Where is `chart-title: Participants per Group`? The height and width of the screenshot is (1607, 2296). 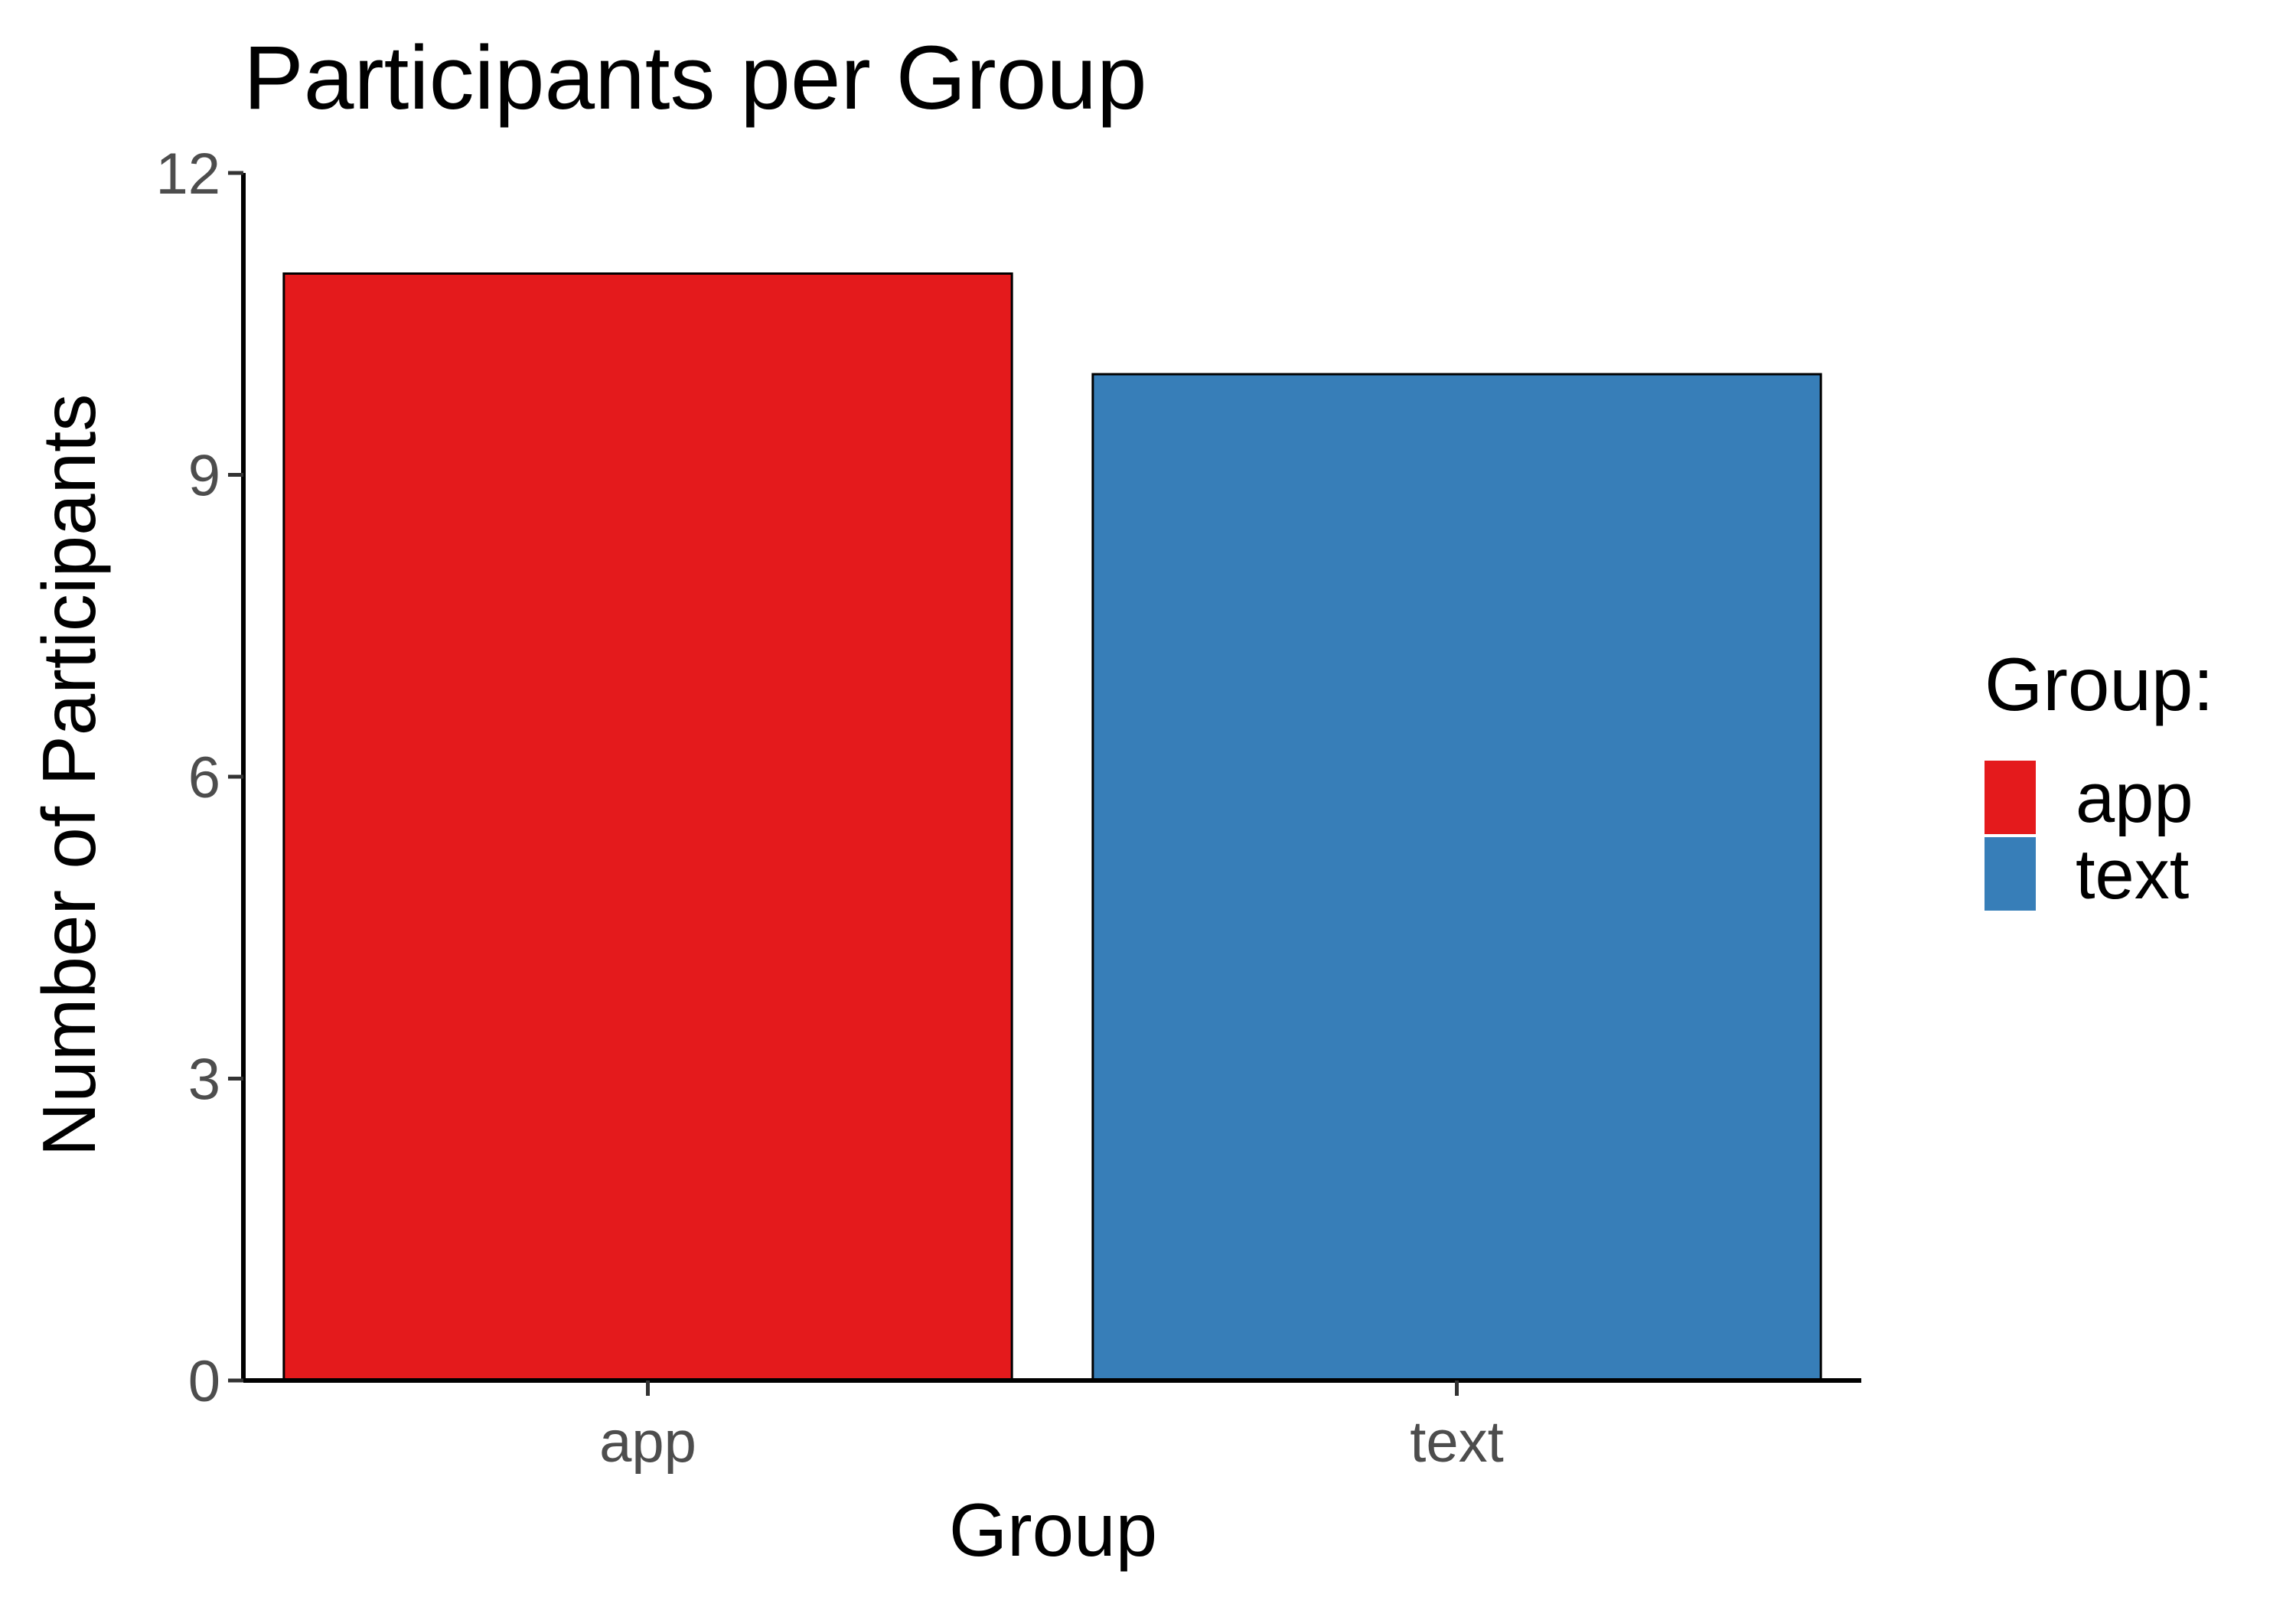
chart-title: Participants per Group is located at coordinates (695, 78).